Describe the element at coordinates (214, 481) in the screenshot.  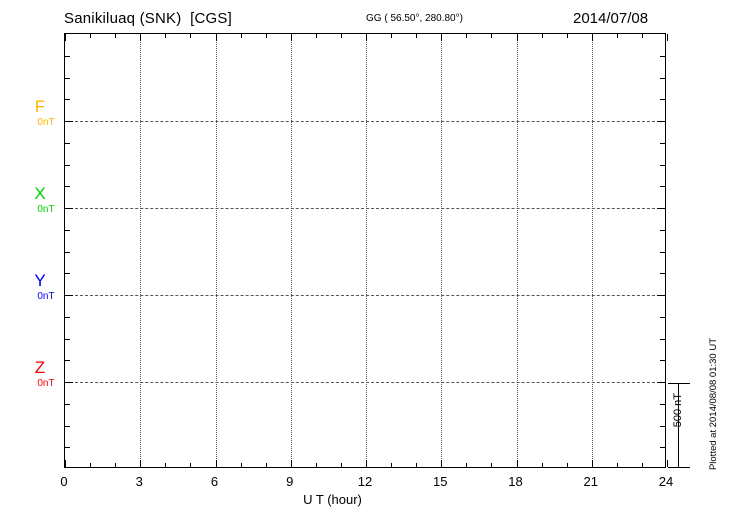
I see `x-tick-label: 6` at that location.